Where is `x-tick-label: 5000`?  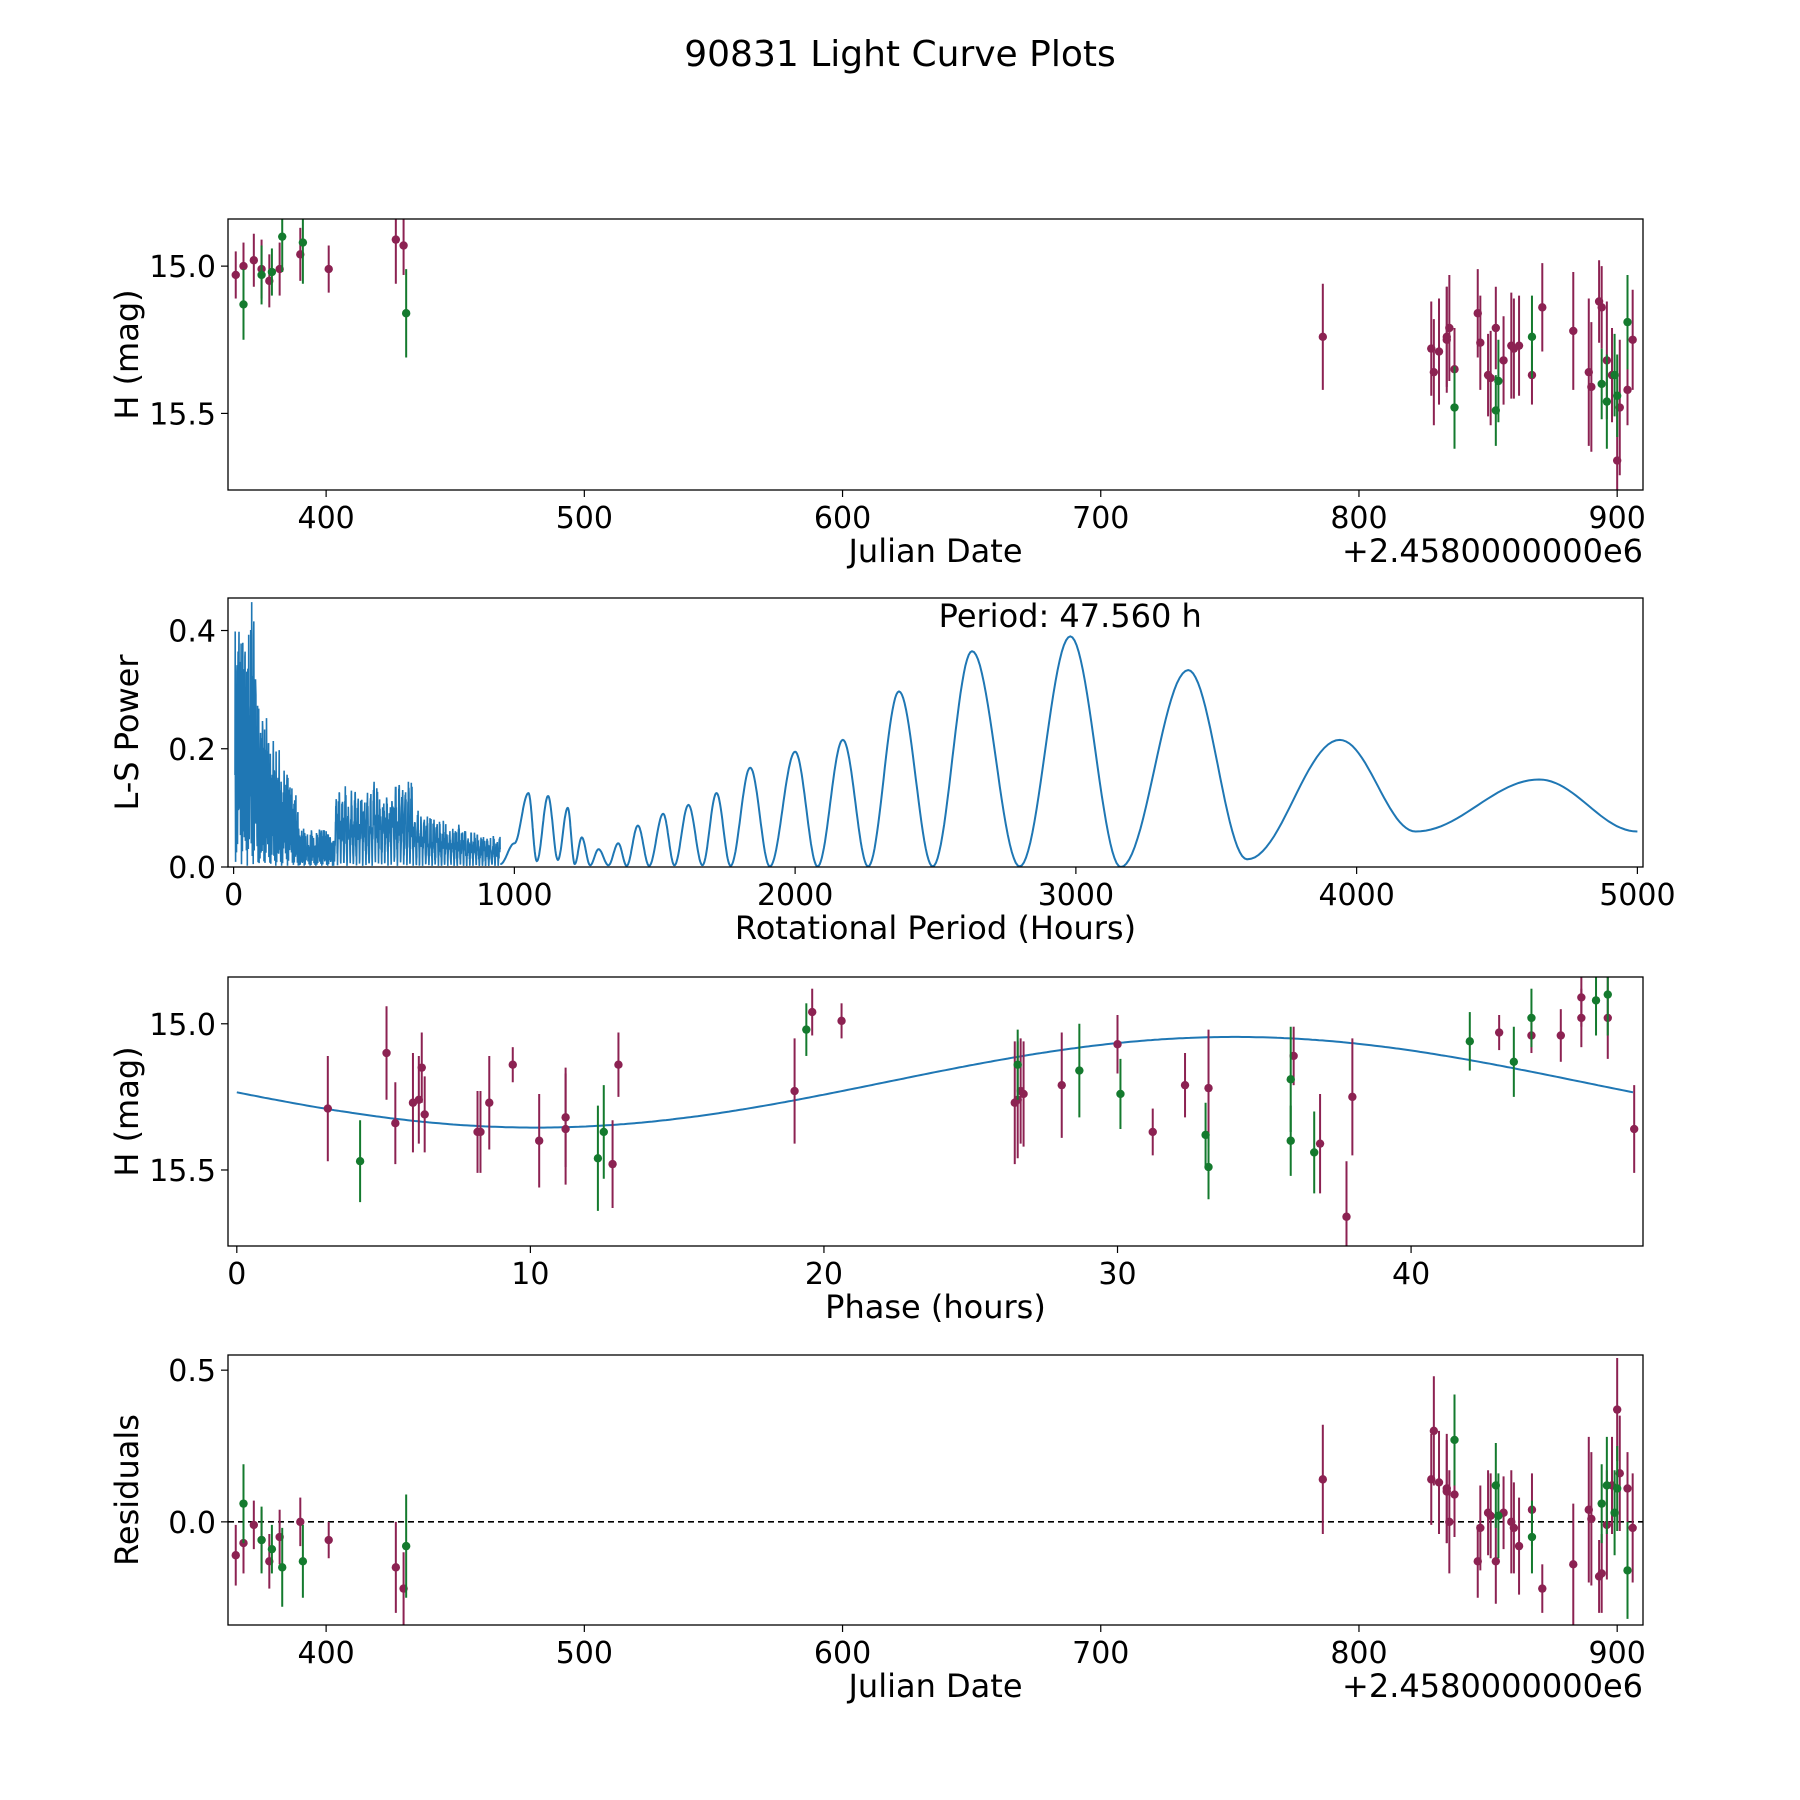
x-tick-label: 5000 is located at coordinates (1637, 895).